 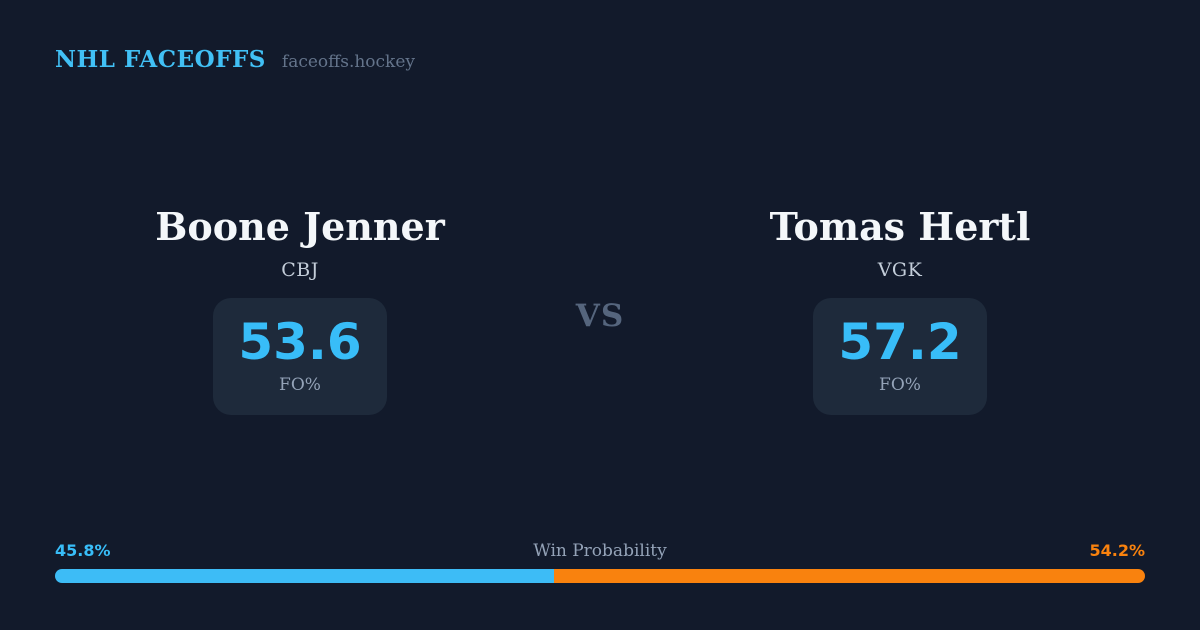 What do you see at coordinates (305, 576) in the screenshot?
I see `win-probability-bar-left` at bounding box center [305, 576].